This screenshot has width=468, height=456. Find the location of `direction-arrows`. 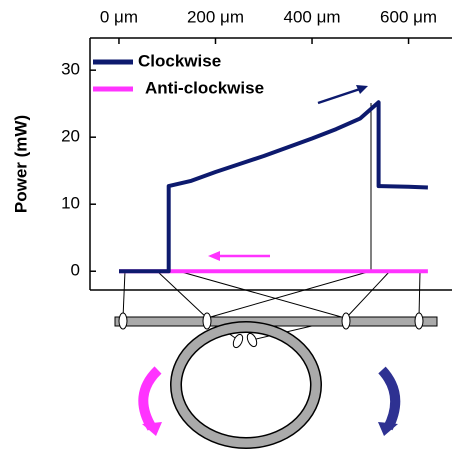

direction-arrows is located at coordinates (288, 173).